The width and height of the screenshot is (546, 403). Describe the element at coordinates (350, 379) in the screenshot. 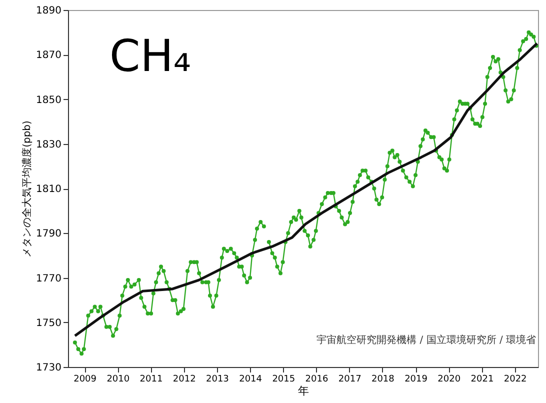

I see `x-tick-label: 2017` at that location.